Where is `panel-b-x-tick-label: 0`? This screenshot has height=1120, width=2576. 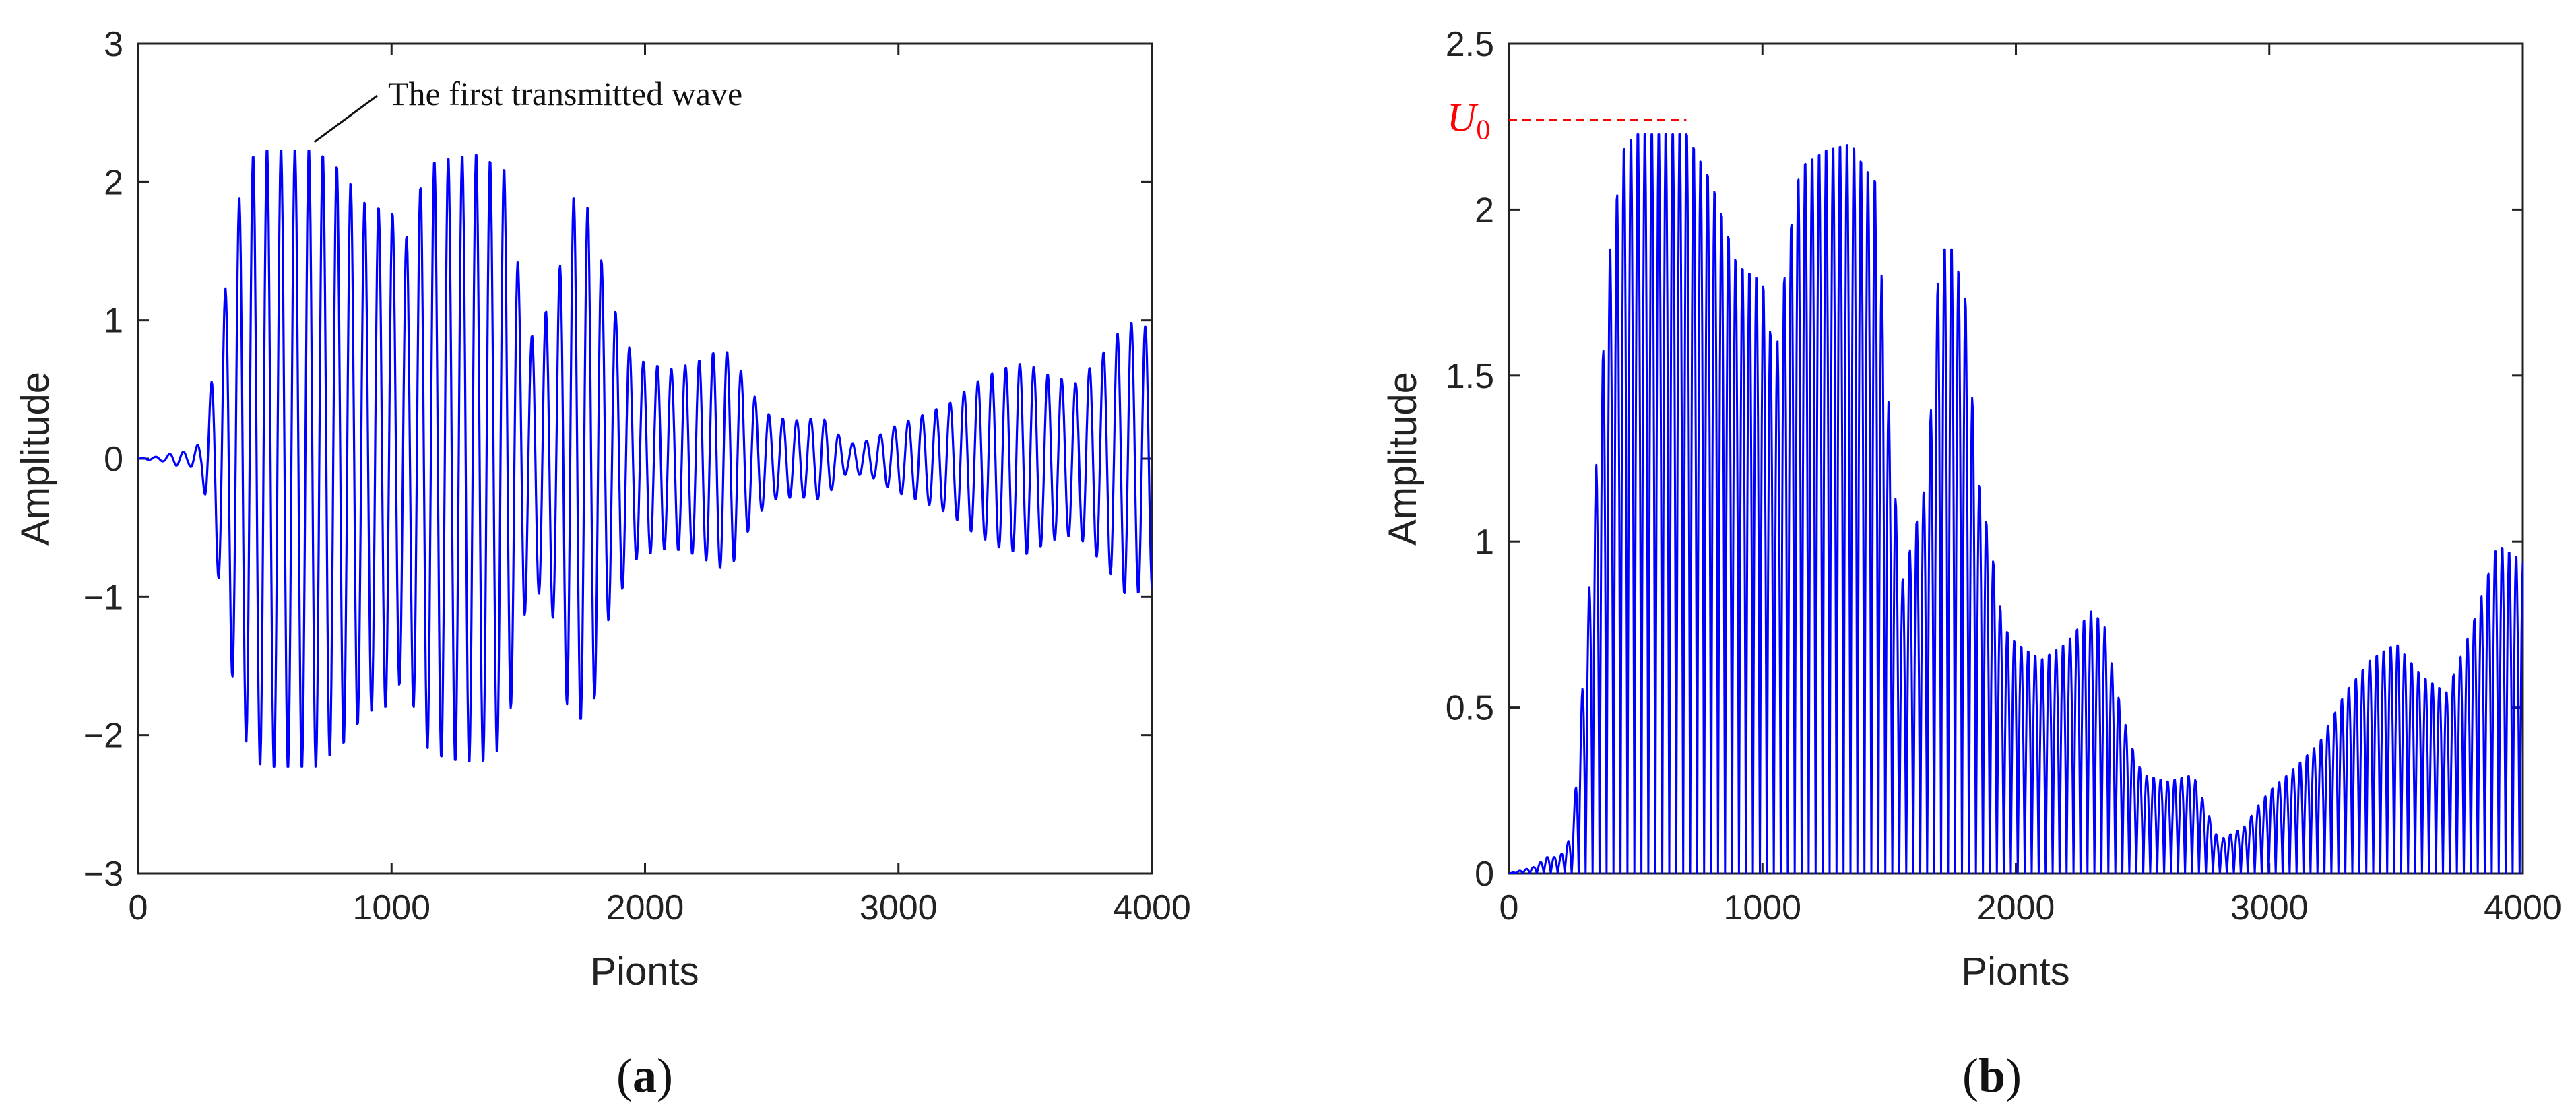
panel-b-x-tick-label: 0 is located at coordinates (1510, 907).